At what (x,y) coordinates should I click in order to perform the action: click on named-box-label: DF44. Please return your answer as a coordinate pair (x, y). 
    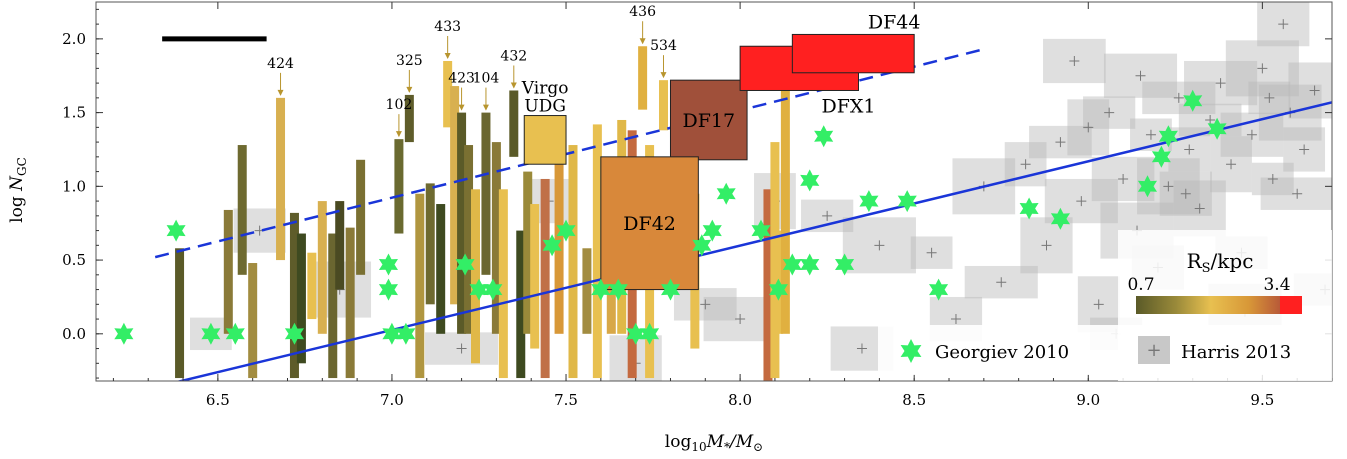
    Looking at the image, I should click on (894, 22).